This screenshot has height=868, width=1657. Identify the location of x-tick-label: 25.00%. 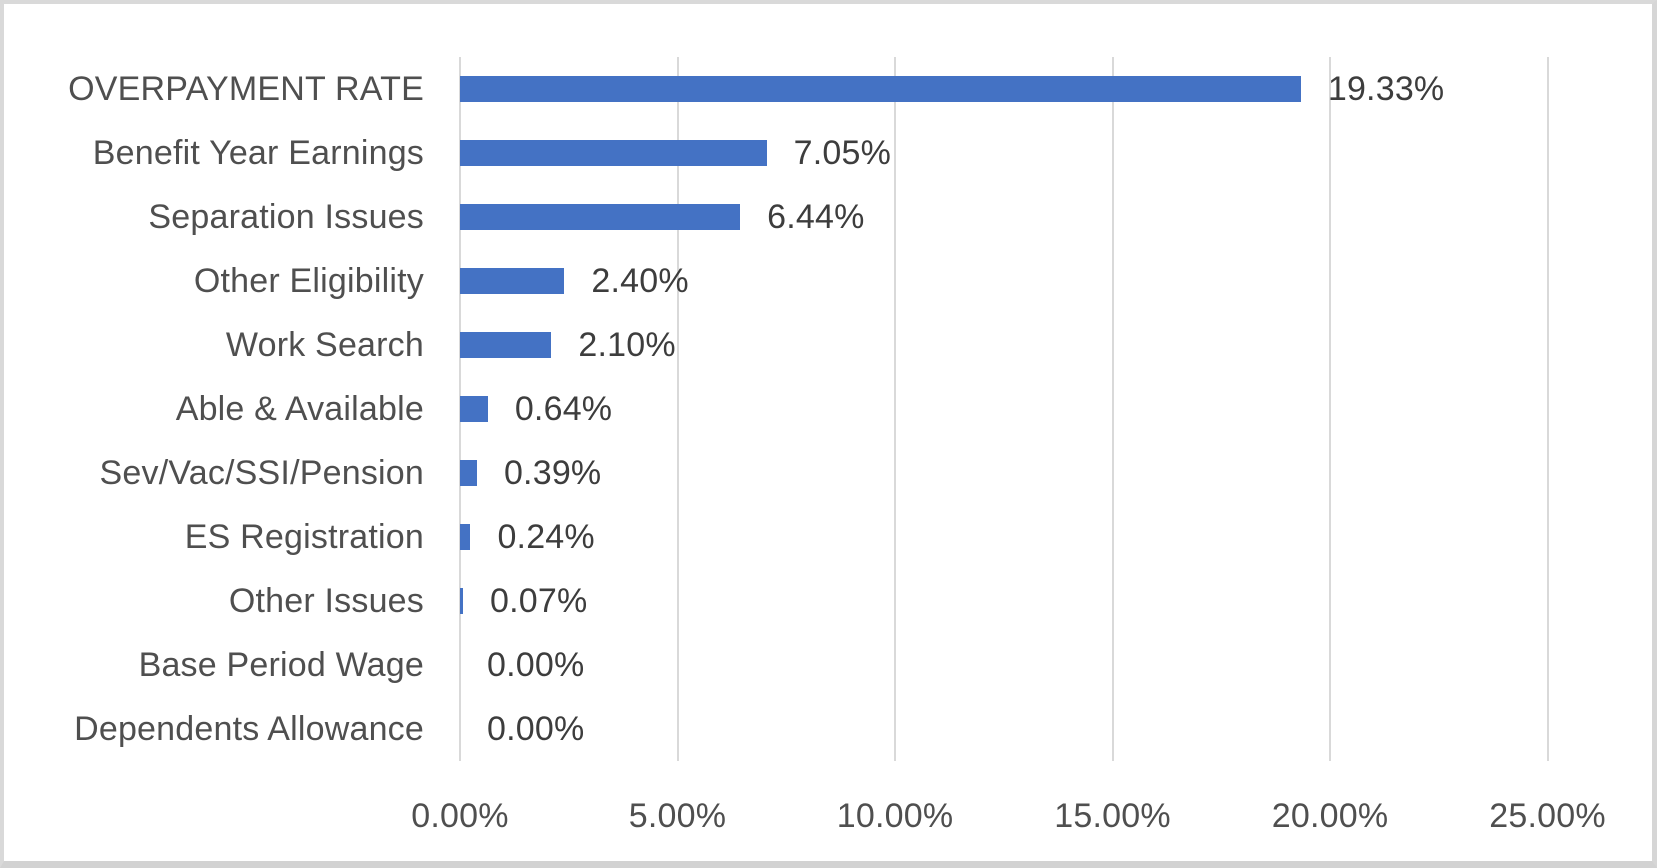
(1547, 815).